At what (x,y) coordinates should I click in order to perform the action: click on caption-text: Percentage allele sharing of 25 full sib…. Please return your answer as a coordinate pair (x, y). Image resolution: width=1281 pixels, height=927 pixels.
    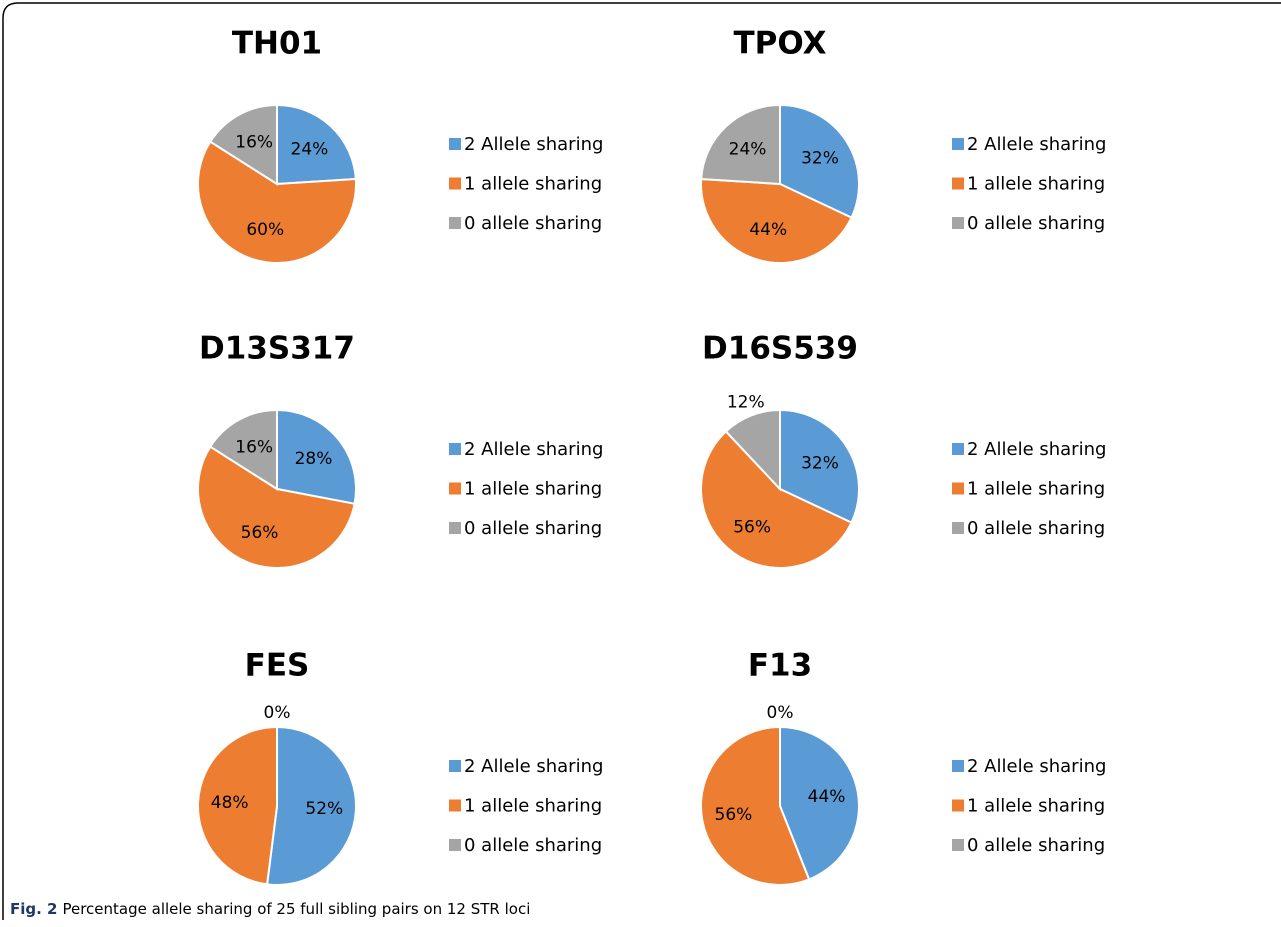
    Looking at the image, I should click on (296, 909).